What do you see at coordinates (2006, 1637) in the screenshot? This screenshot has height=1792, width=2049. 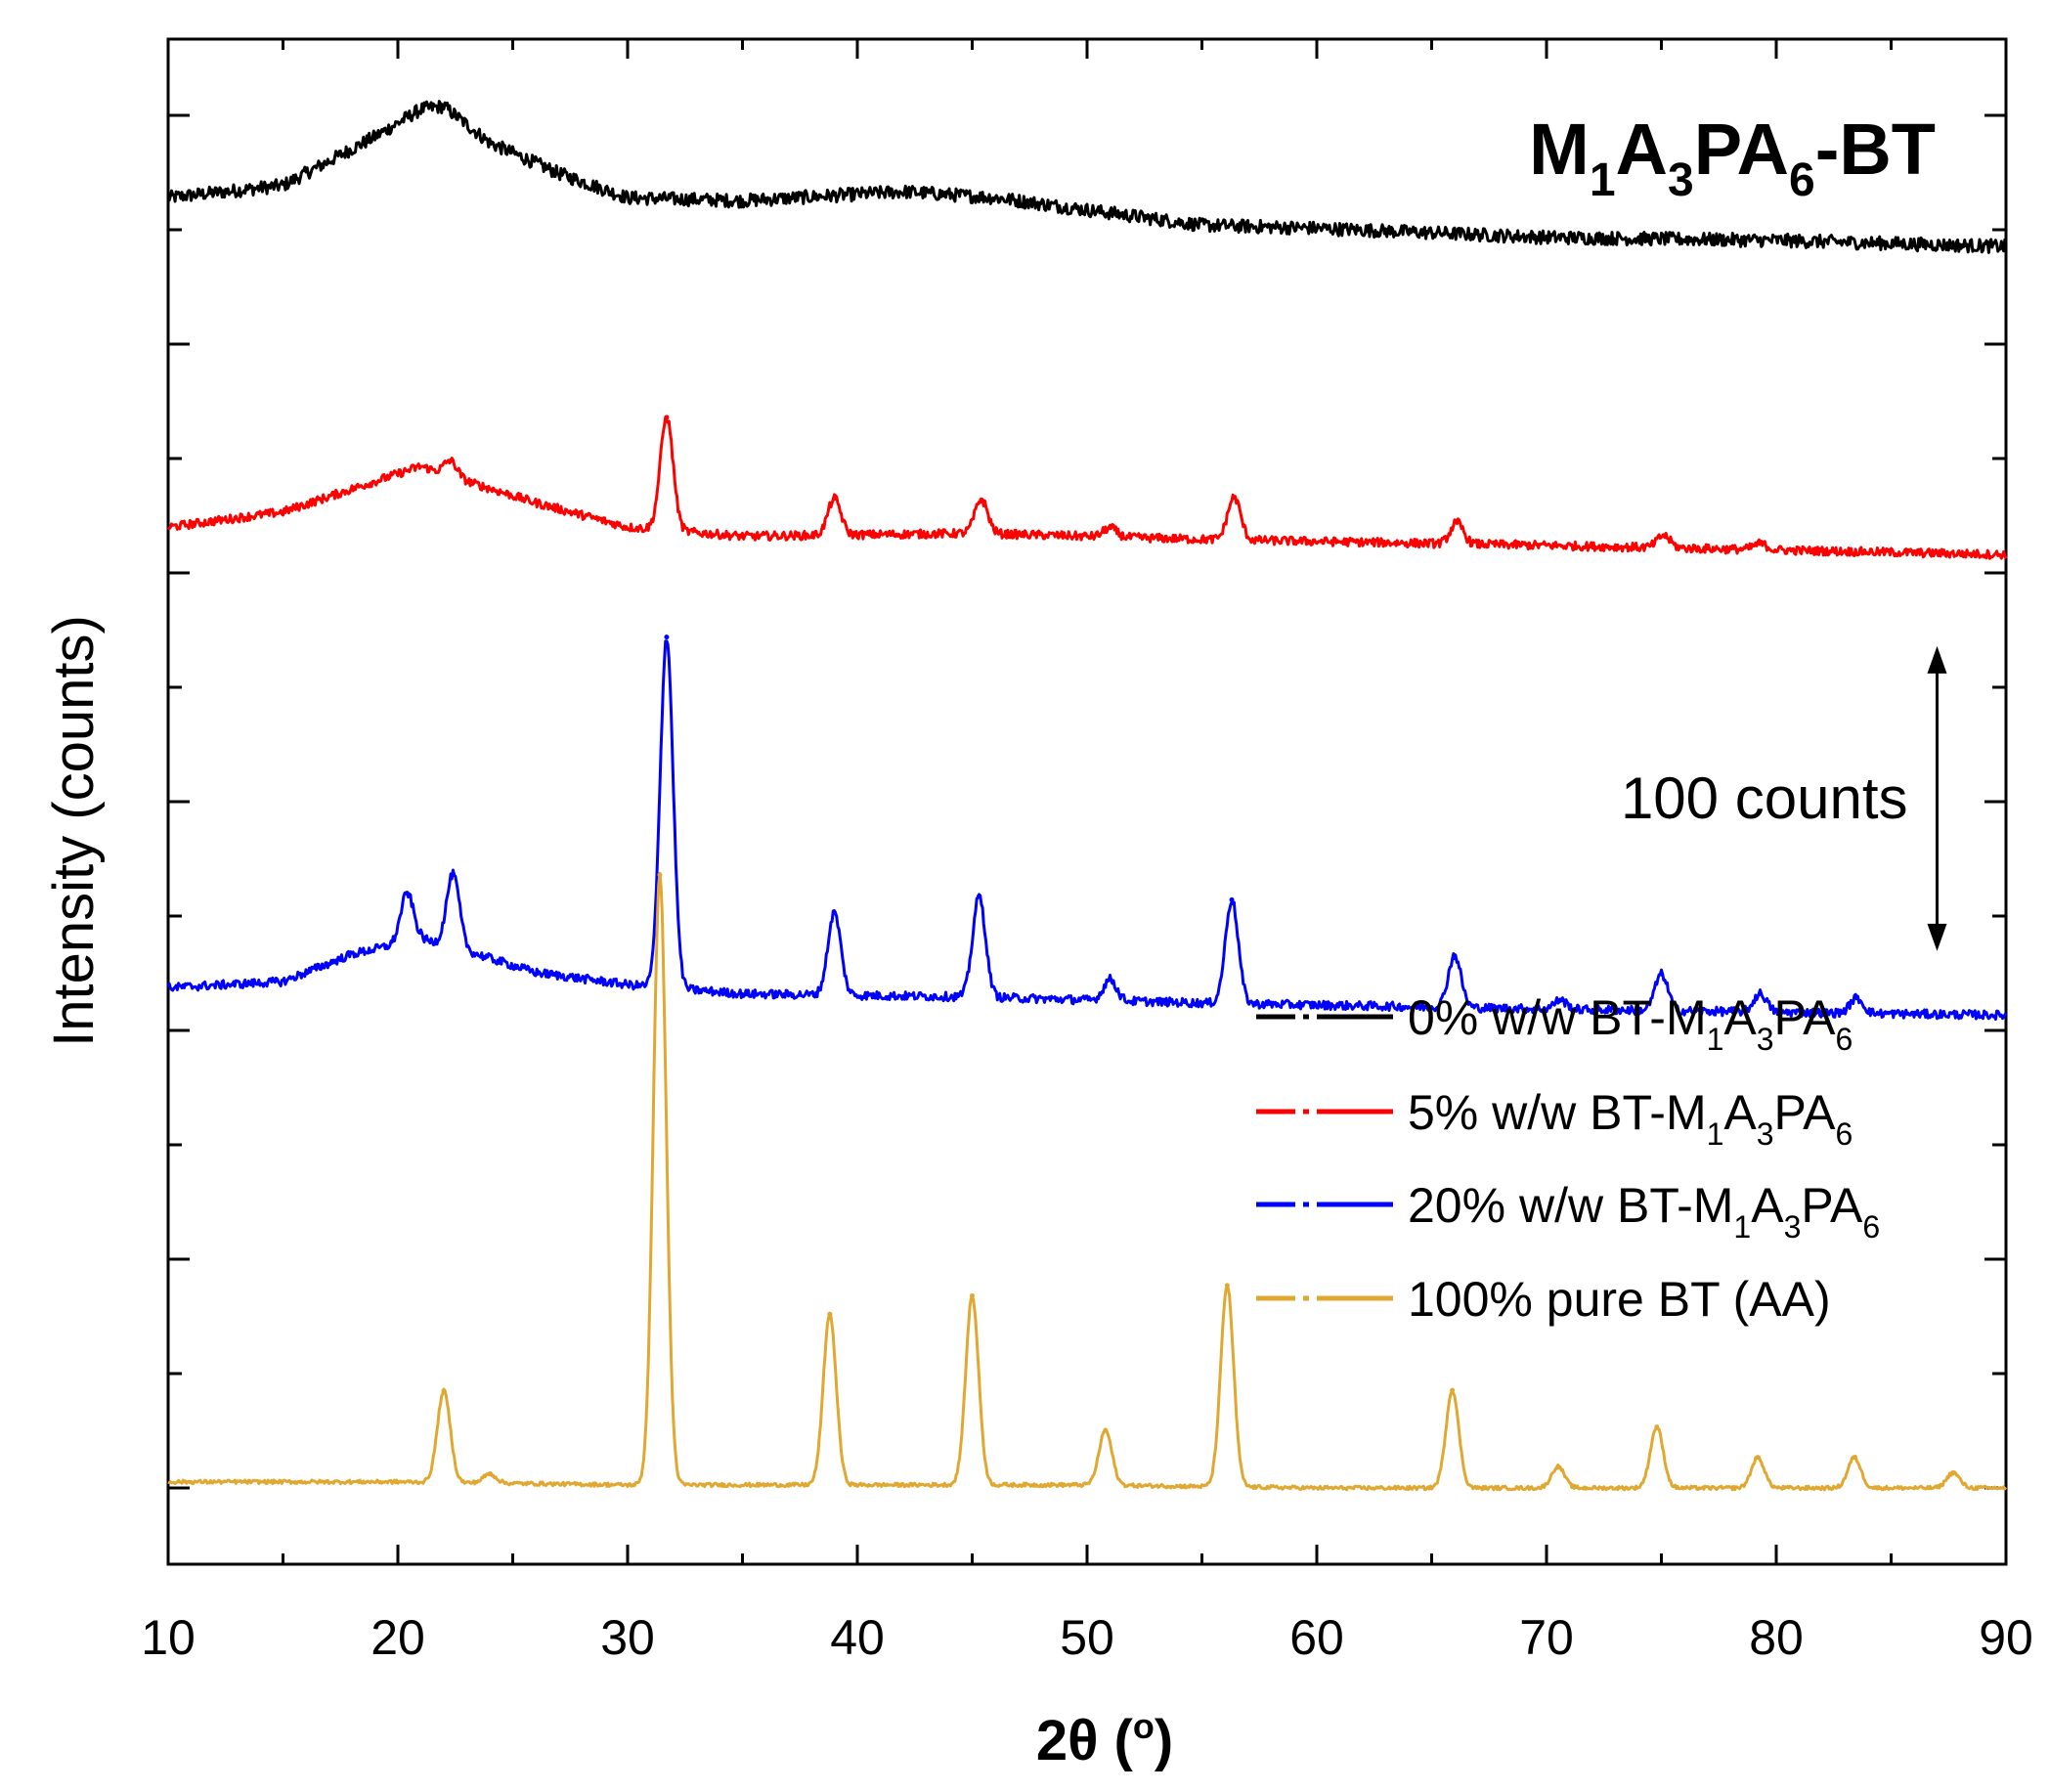 I see `x-tick-label-90: 90` at bounding box center [2006, 1637].